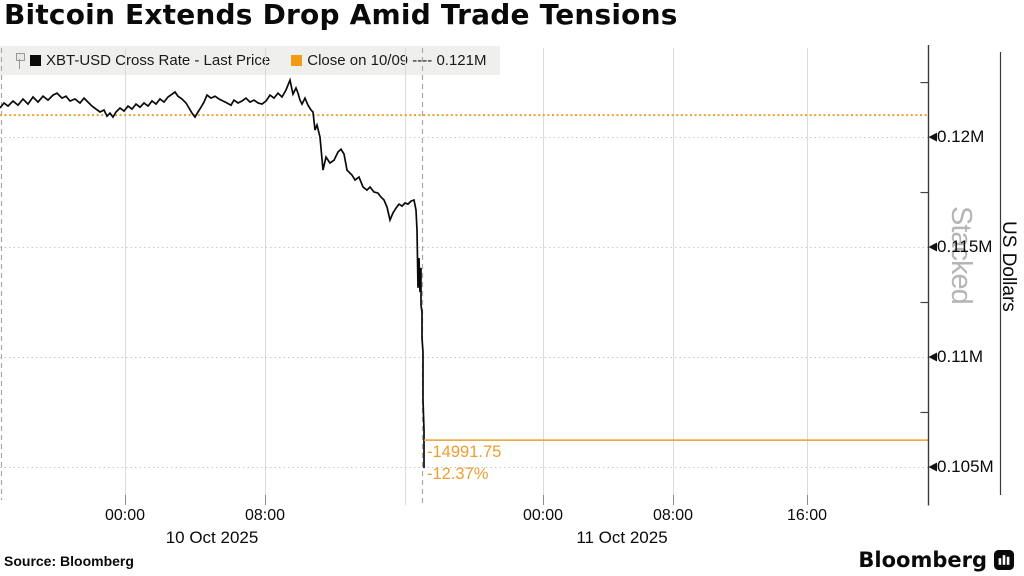 The image size is (1024, 576). I want to click on last-price-swatch, so click(35, 60).